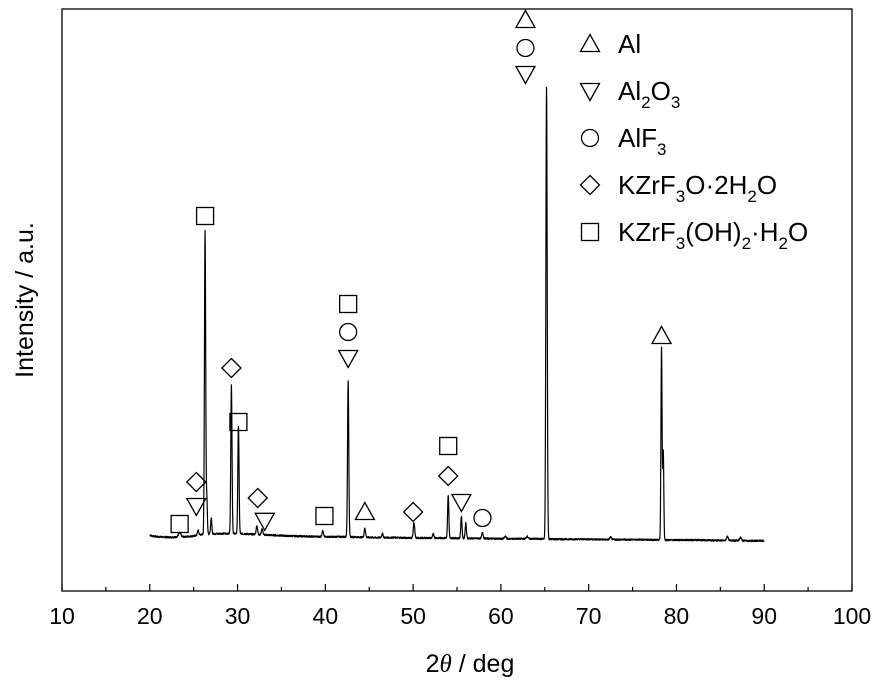 The image size is (886, 685). I want to click on legend-item: AlF3, so click(623, 141).